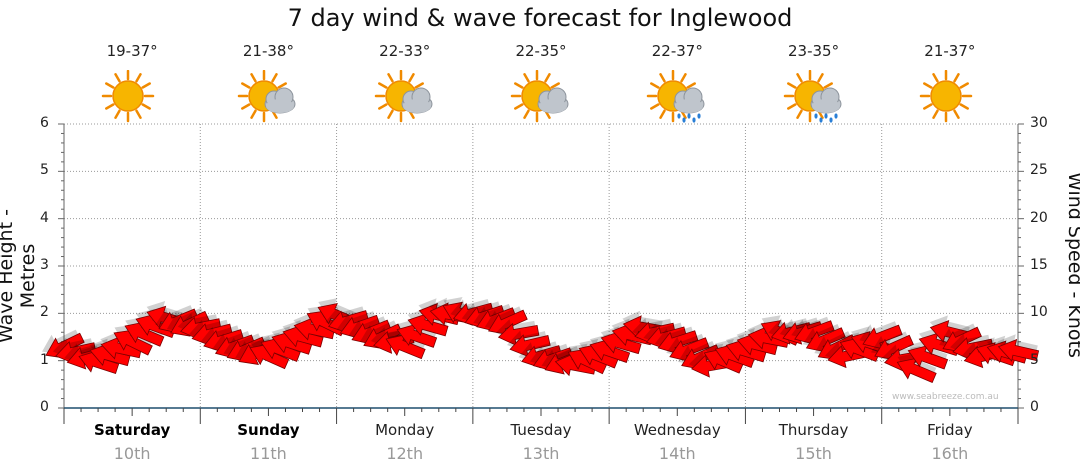 This screenshot has width=1080, height=475. What do you see at coordinates (1039, 265) in the screenshot?
I see `y-tick-label-right: 15` at bounding box center [1039, 265].